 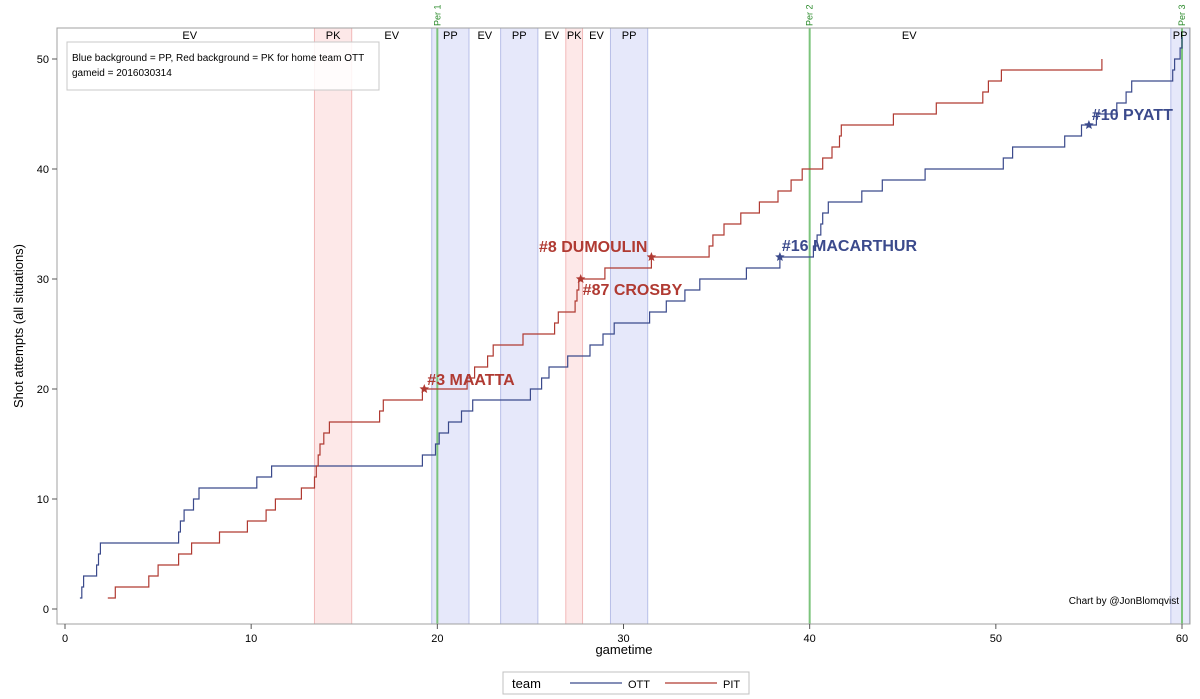 What do you see at coordinates (596, 36) in the screenshot?
I see `situation-label-ev-8: EV` at bounding box center [596, 36].